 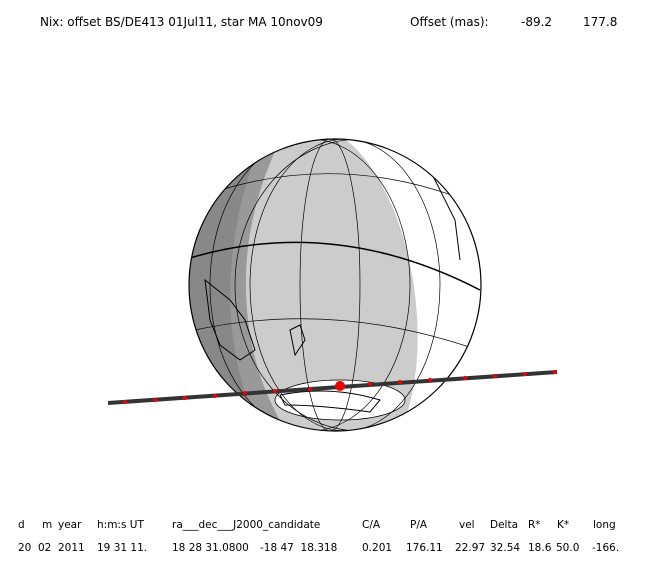 What do you see at coordinates (604, 525) in the screenshot?
I see `column-header: long` at bounding box center [604, 525].